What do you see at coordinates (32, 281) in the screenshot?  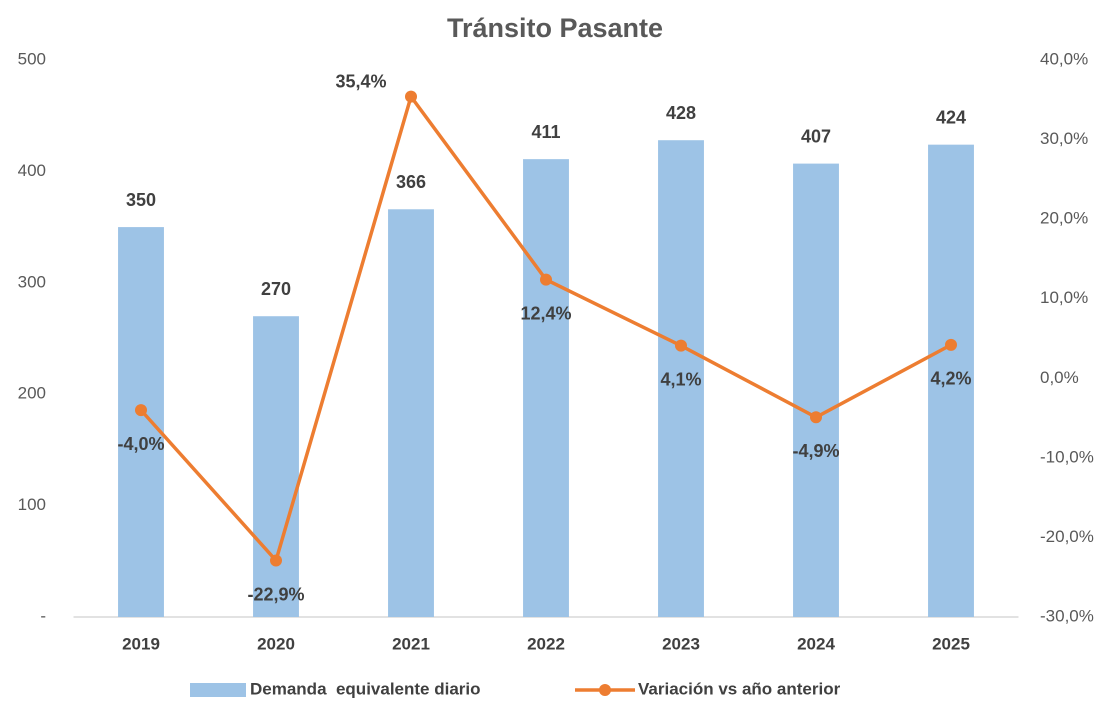 I see `y-tick-label: 300` at bounding box center [32, 281].